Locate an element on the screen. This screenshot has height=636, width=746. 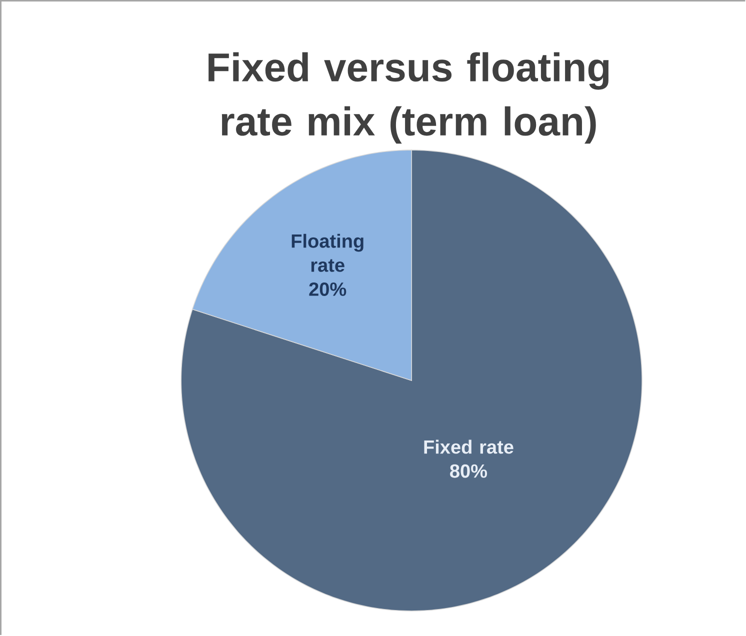
data-label: 20% is located at coordinates (327, 289).